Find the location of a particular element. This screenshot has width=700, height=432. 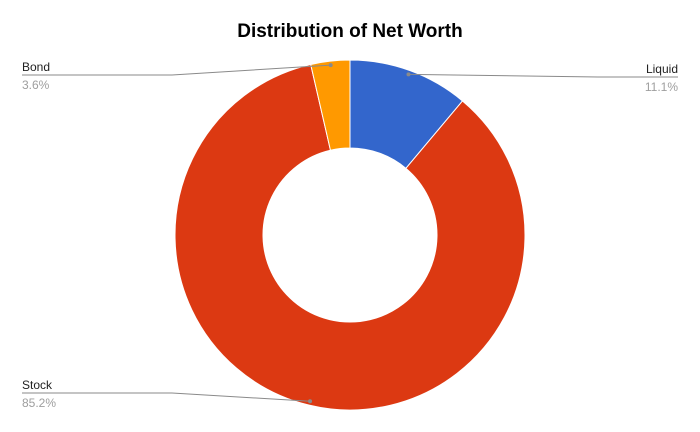

slice-value-stock: 85.2% is located at coordinates (39, 403).